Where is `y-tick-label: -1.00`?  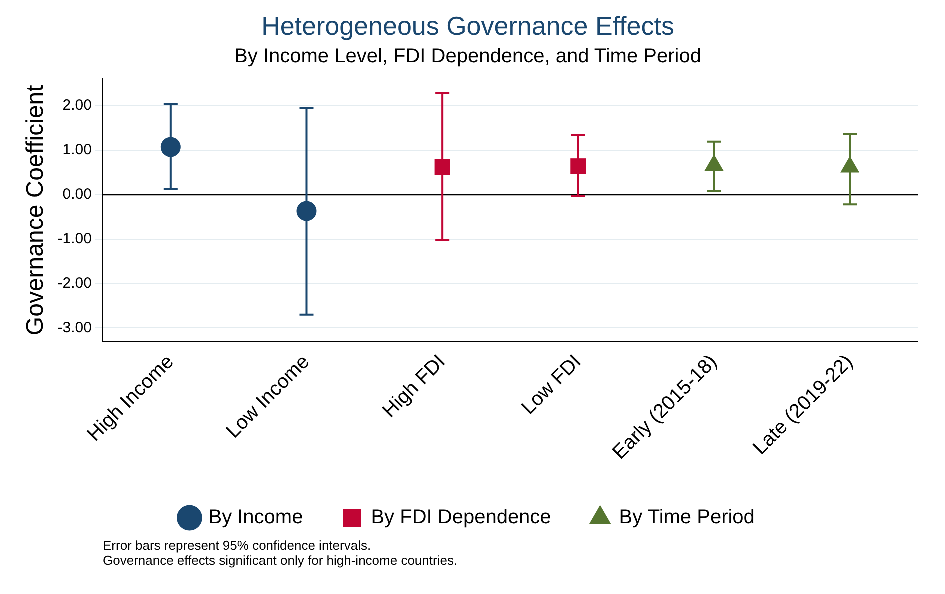
y-tick-label: -1.00 is located at coordinates (75, 239).